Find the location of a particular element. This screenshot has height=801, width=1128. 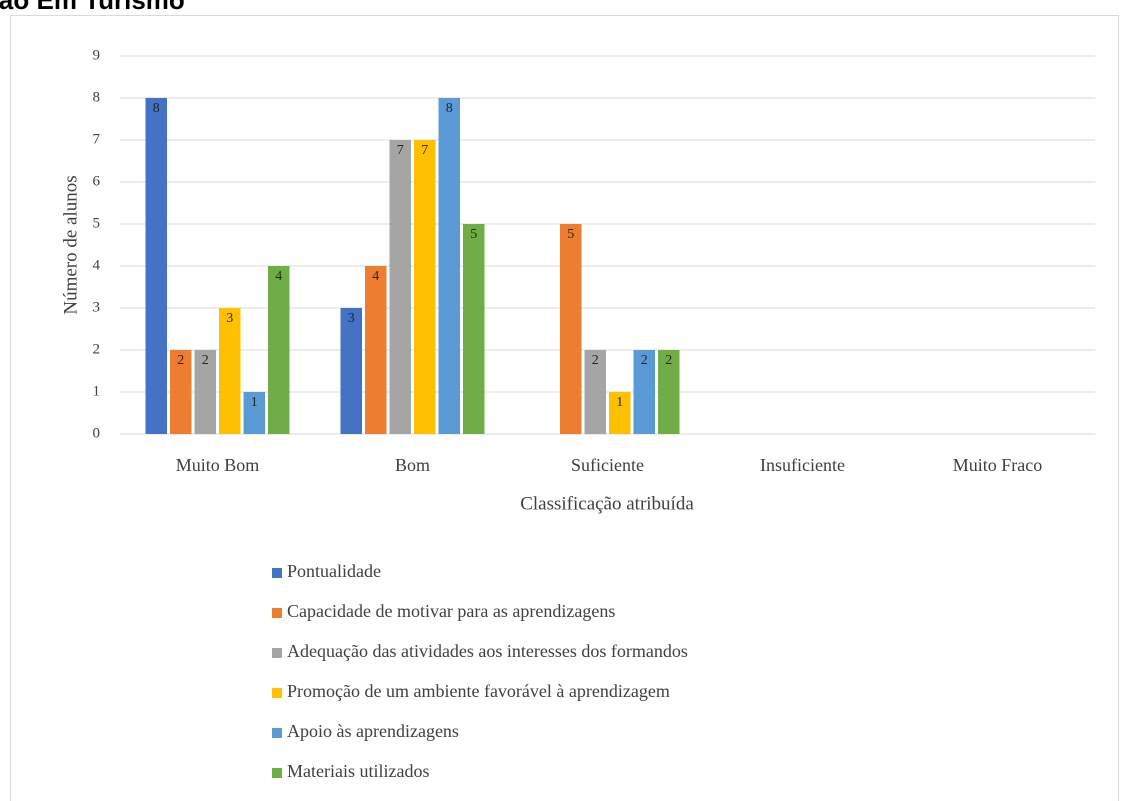

legend-label: Pontualidade is located at coordinates (334, 571).